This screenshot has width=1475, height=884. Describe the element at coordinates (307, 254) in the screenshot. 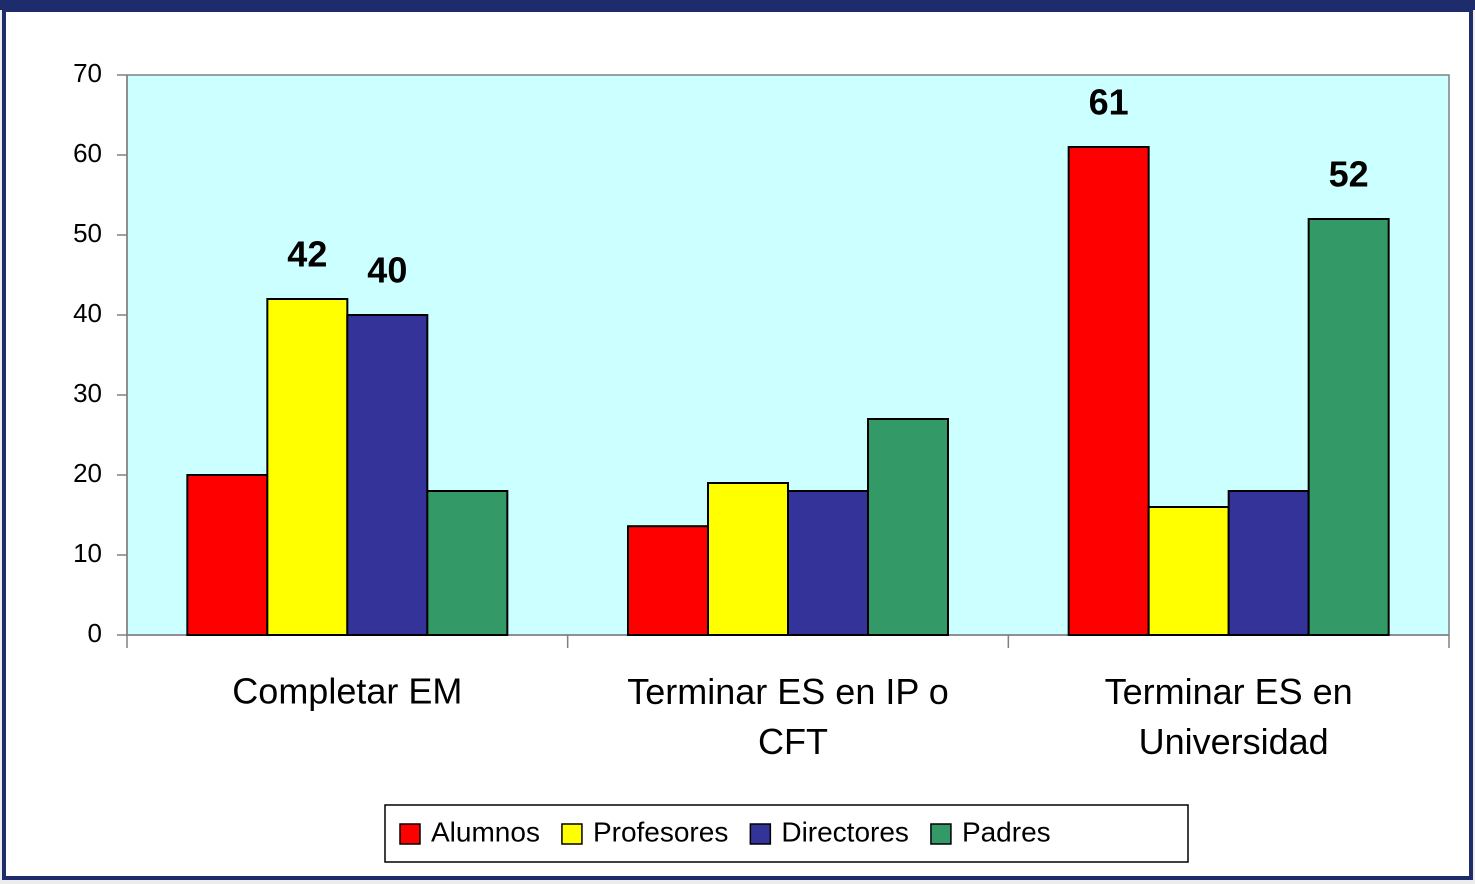

I see `data-label: 42` at that location.